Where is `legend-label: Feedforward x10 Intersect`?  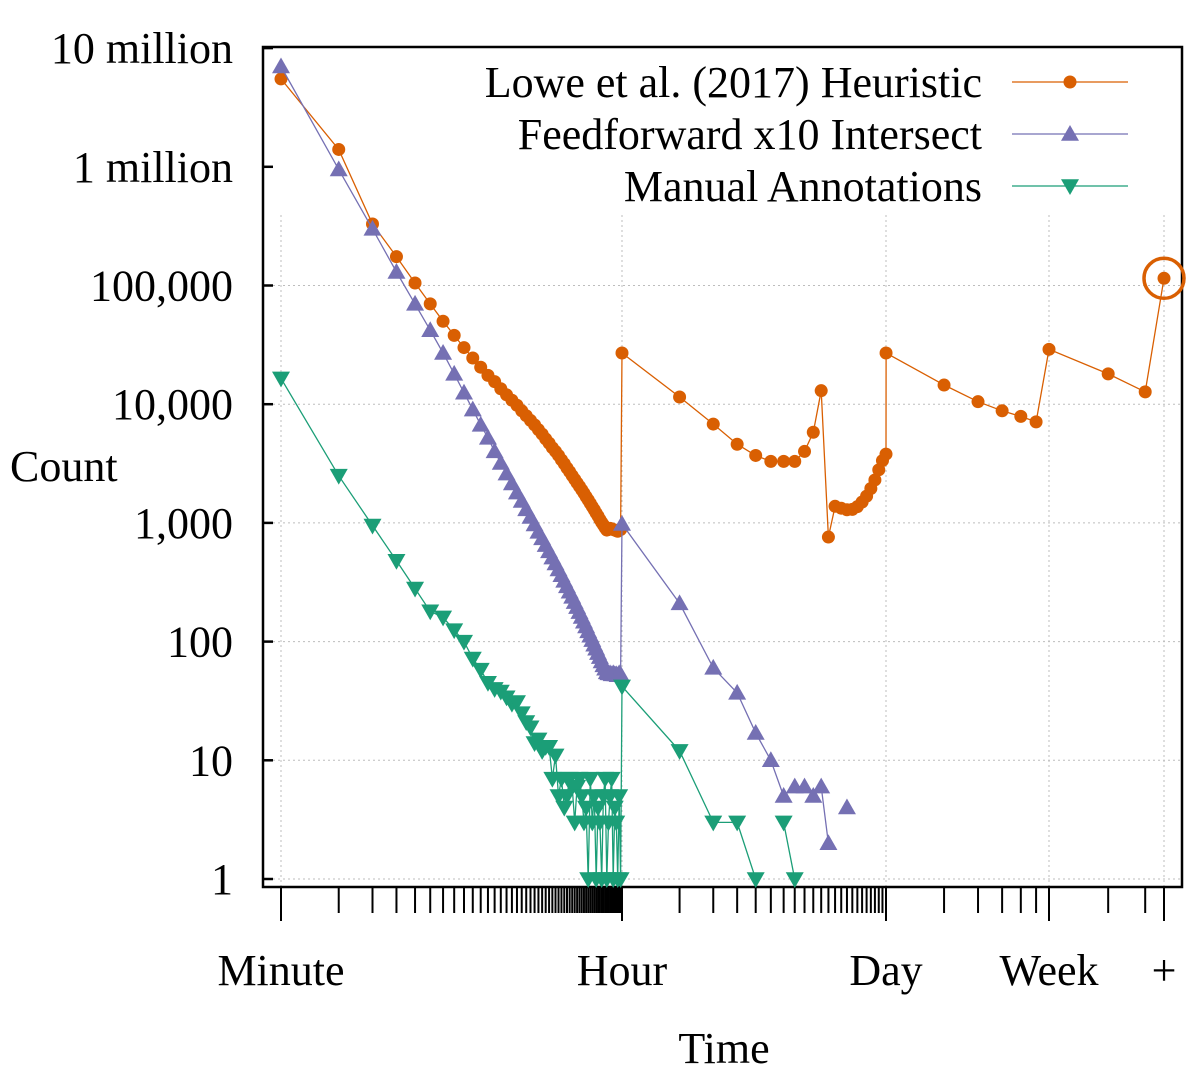 legend-label: Feedforward x10 Intersect is located at coordinates (750, 134).